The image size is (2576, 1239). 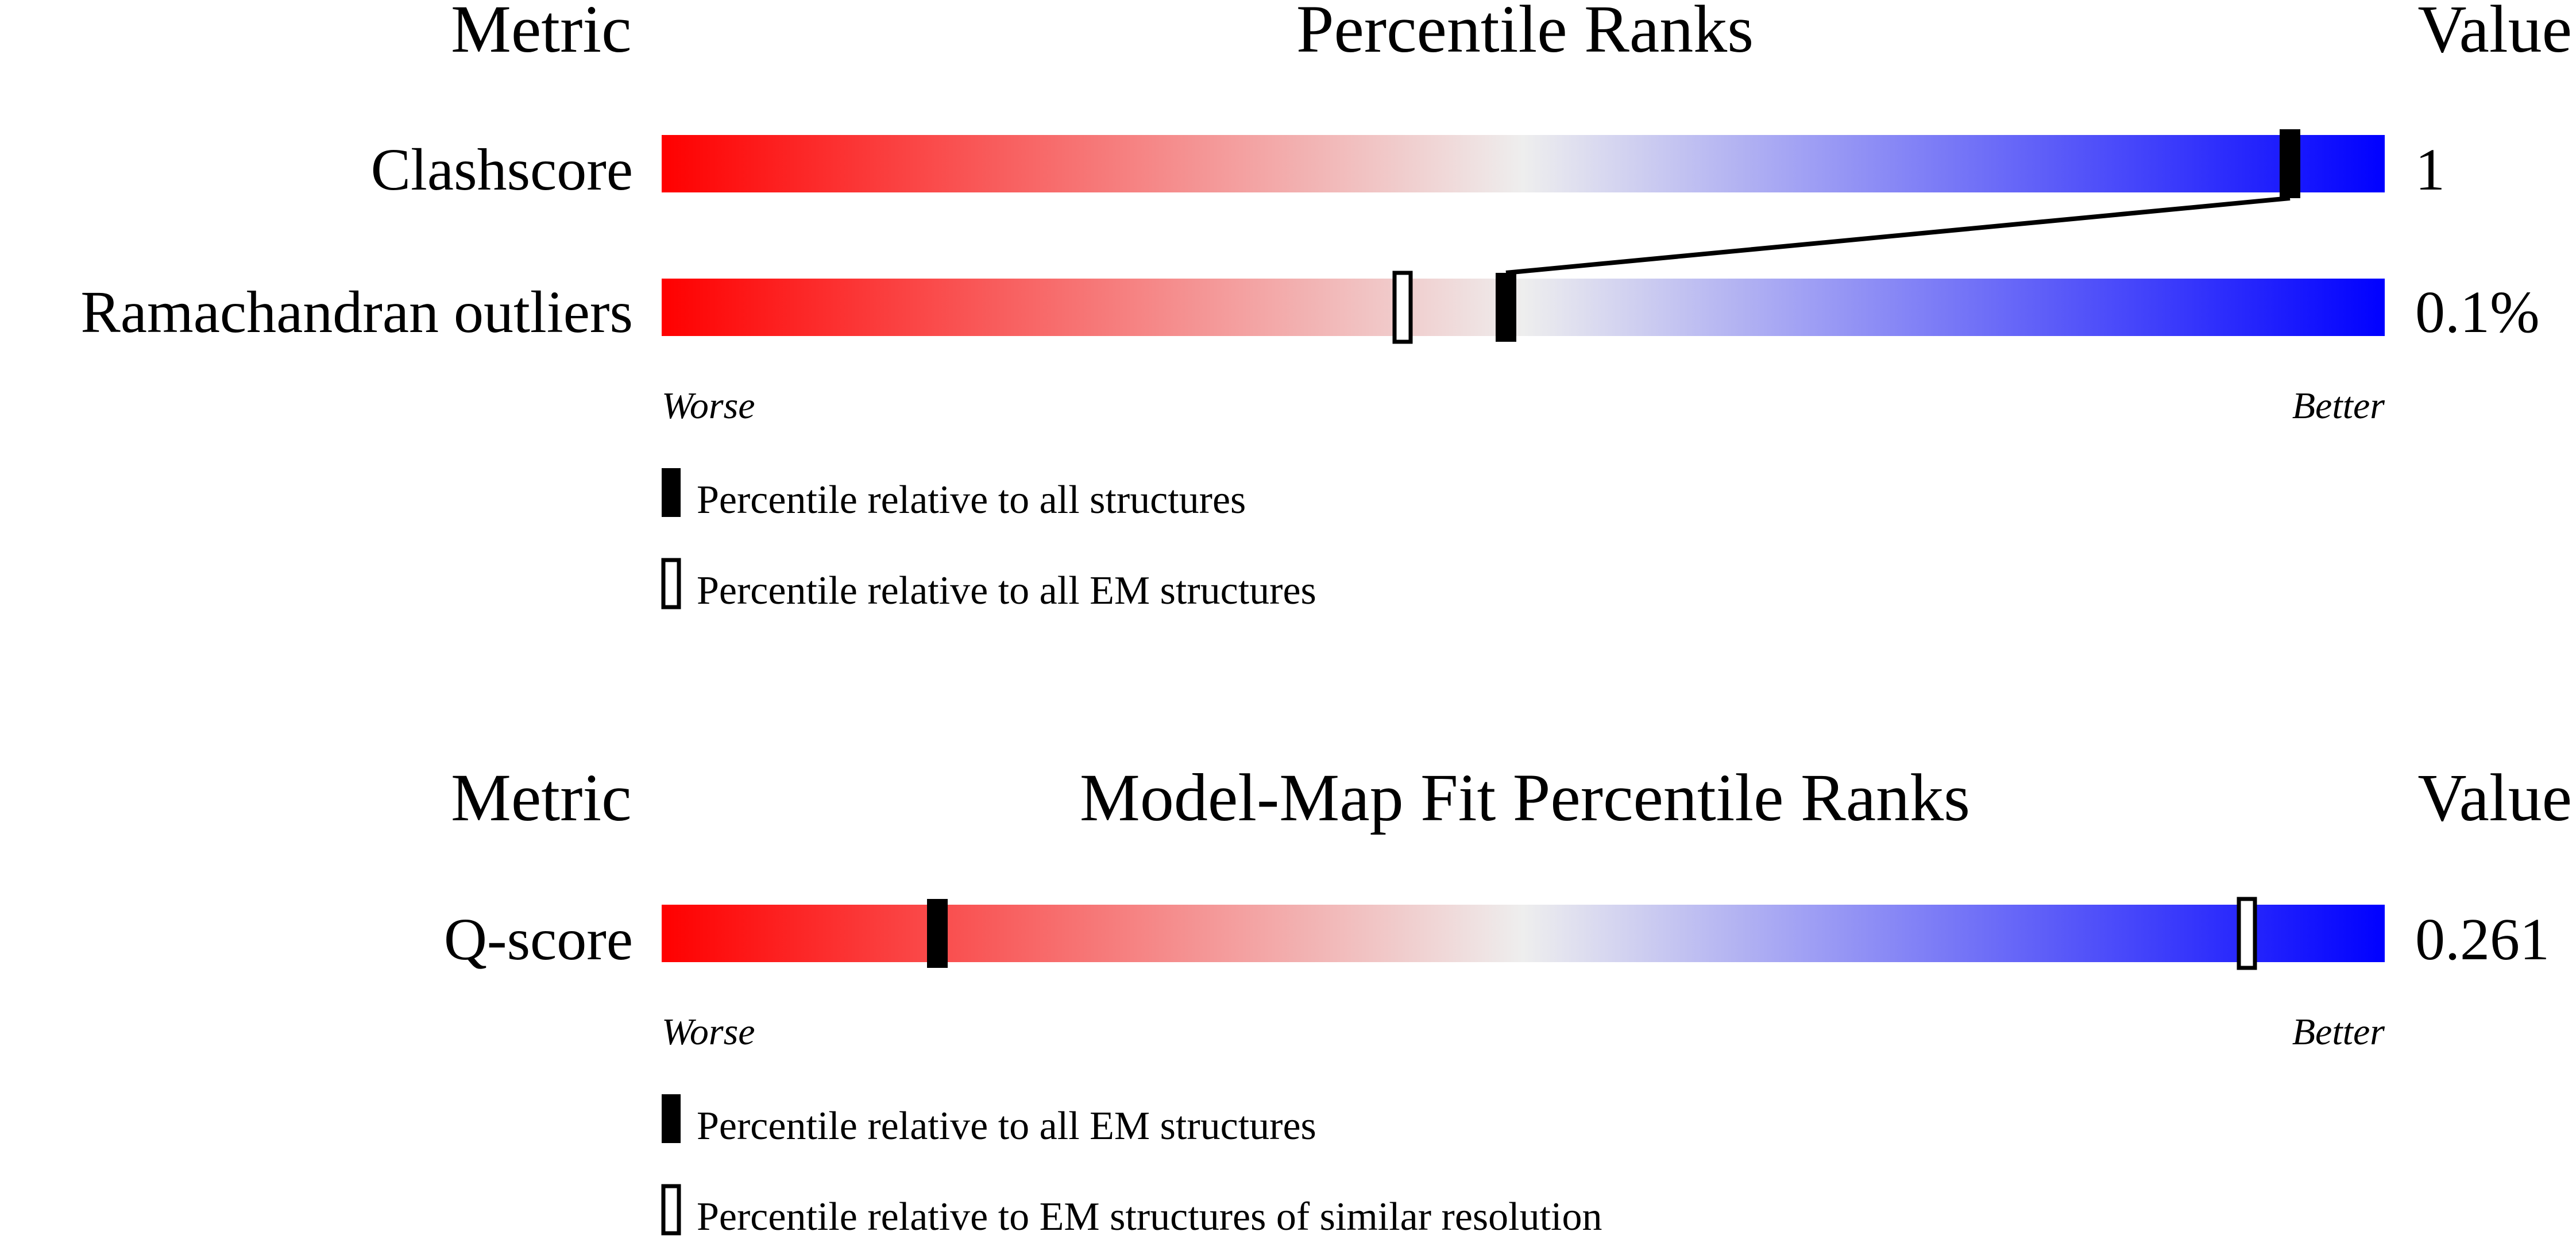 I want to click on row-metric-qscore: Q-score, so click(x=538, y=939).